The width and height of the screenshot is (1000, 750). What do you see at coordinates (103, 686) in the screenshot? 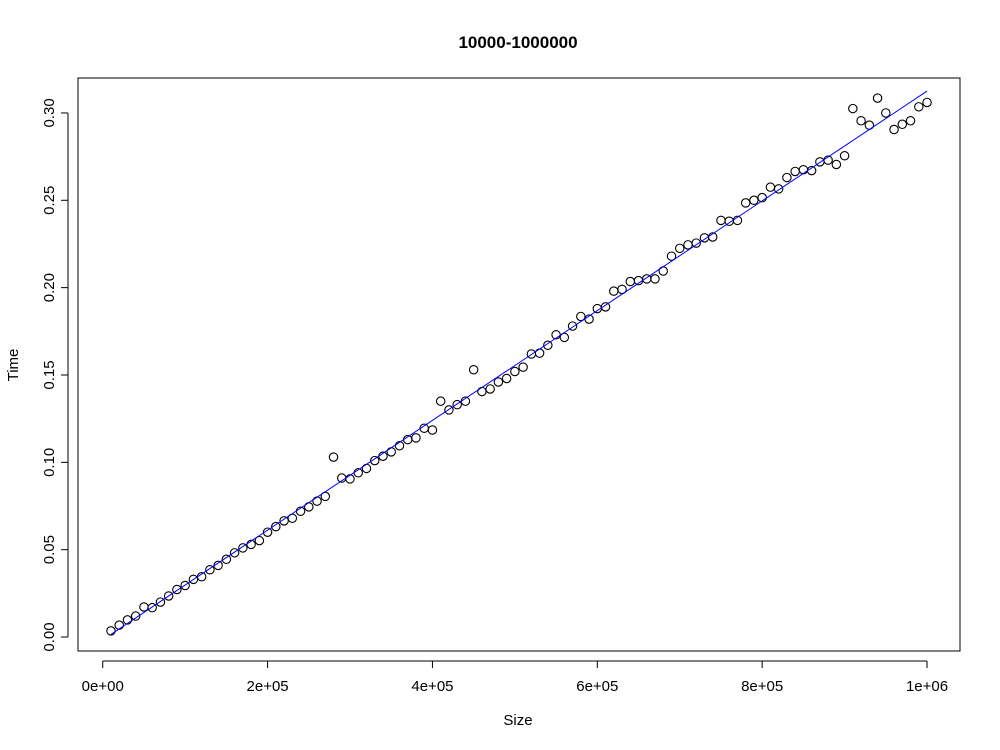
I see `x-tick-label: 0e+00` at bounding box center [103, 686].